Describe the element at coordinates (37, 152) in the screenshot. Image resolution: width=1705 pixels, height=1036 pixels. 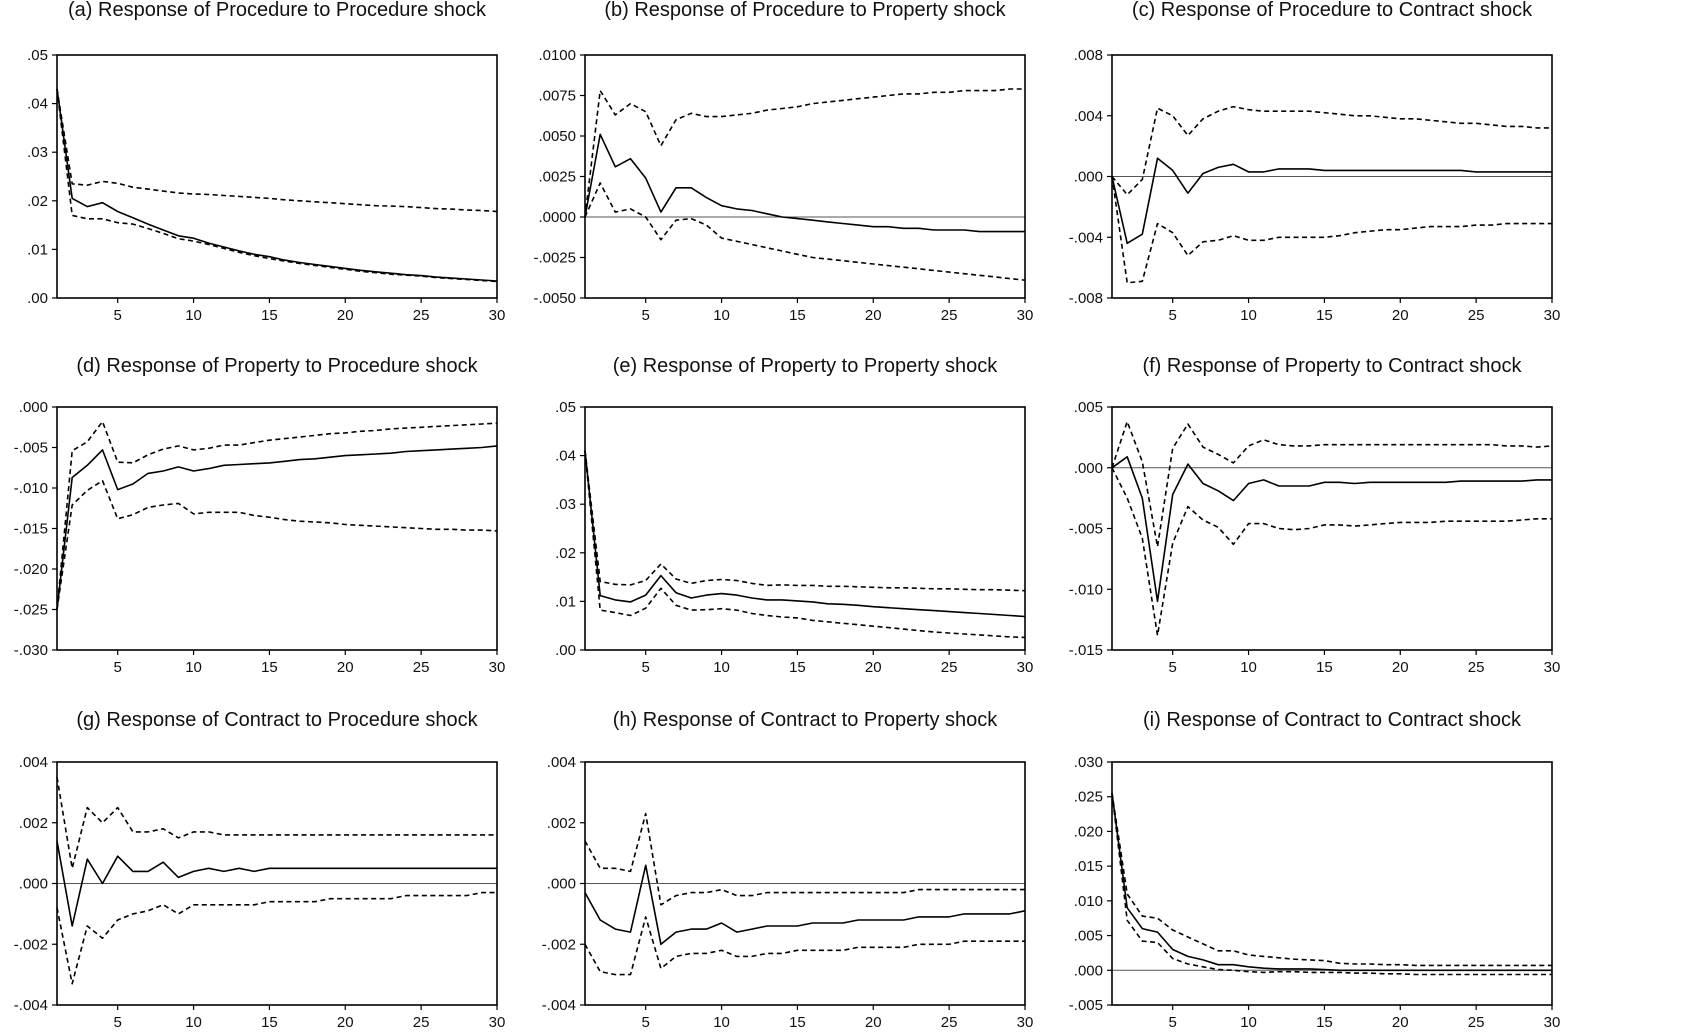
I see `y-tick-label: .03` at that location.